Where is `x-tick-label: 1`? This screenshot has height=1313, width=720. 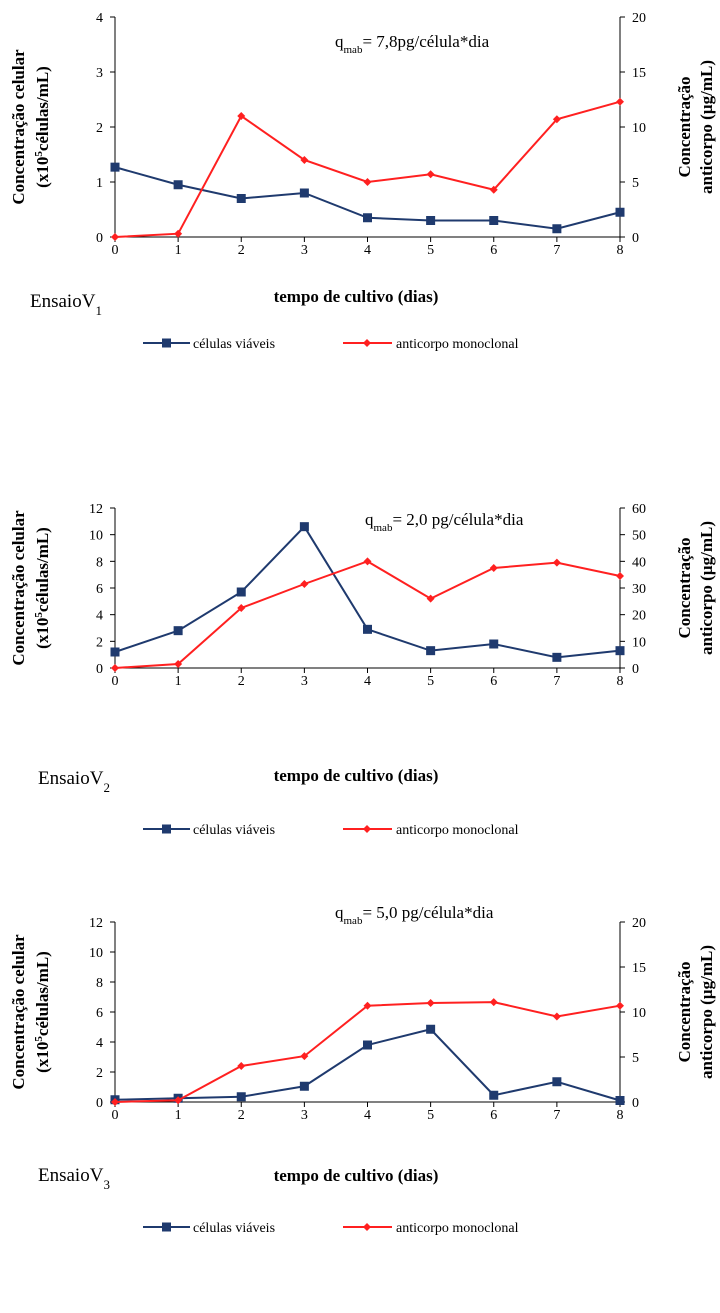
x-tick-label: 1 is located at coordinates (178, 681).